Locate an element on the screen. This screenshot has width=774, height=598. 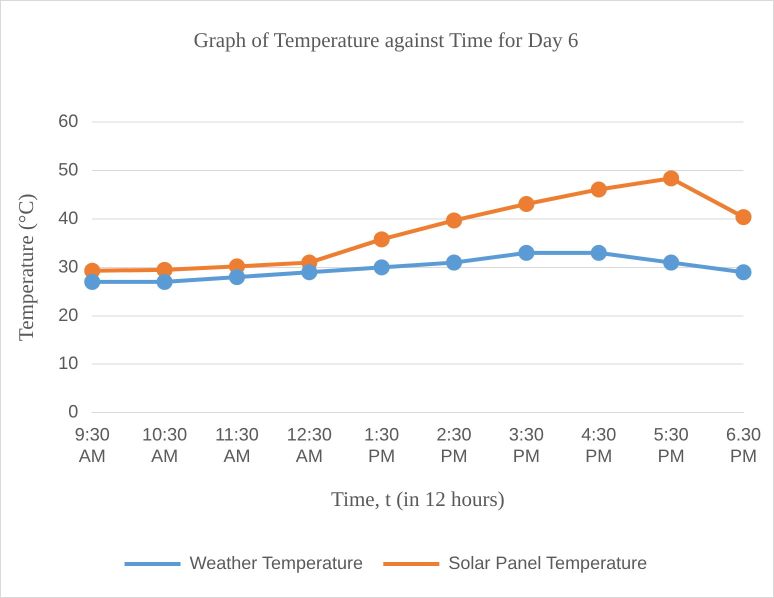
y-tick-label: 0 is located at coordinates (73, 412).